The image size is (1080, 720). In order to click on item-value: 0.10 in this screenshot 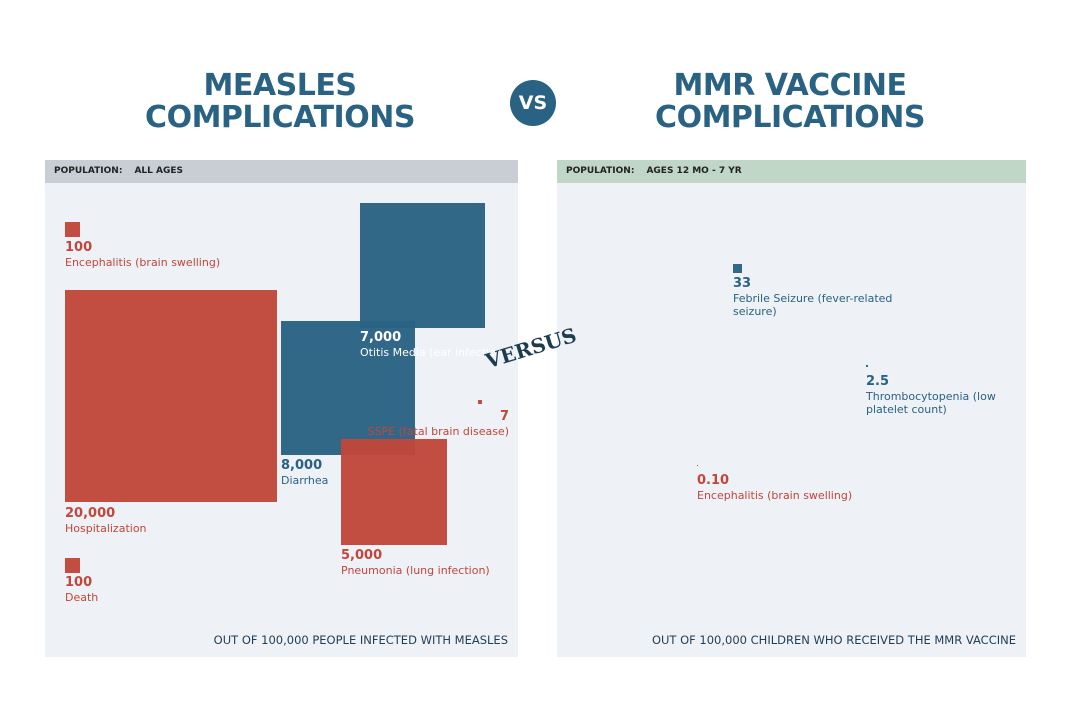, I will do `click(713, 480)`.